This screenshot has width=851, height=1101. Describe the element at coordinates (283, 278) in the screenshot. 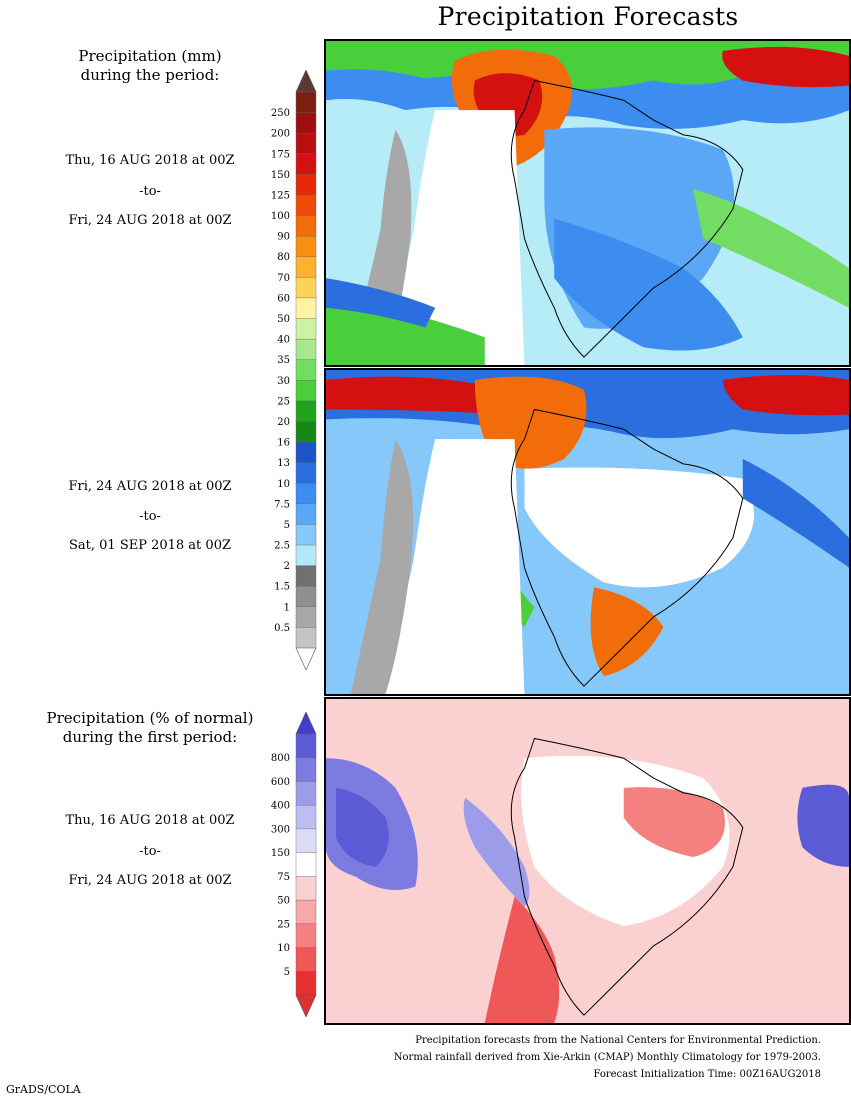

I see `precip-colorbar-tick-label: 70` at that location.